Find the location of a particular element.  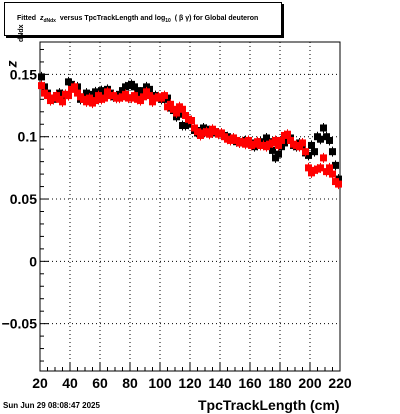

y-tick-label: 0.15 is located at coordinates (23, 74).